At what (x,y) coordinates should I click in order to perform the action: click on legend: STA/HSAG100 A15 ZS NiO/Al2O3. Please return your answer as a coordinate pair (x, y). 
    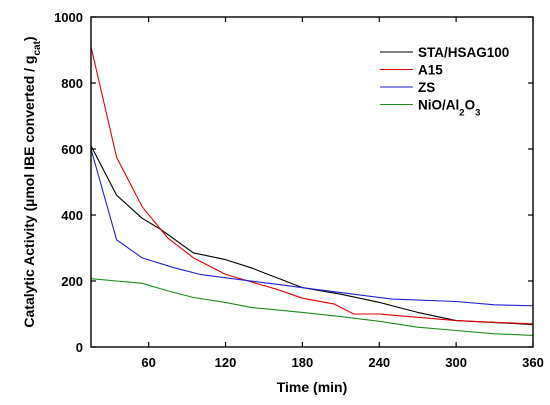
    Looking at the image, I should click on (444, 81).